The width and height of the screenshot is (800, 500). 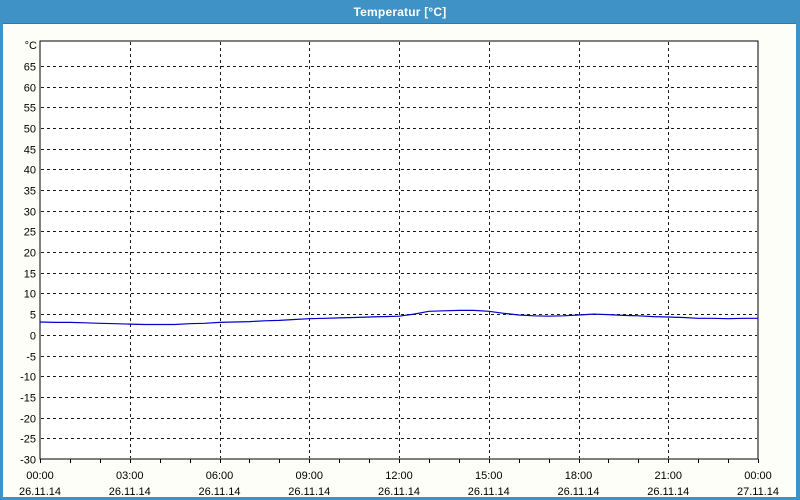 What do you see at coordinates (399, 476) in the screenshot?
I see `x-axis-time-label: 12:00` at bounding box center [399, 476].